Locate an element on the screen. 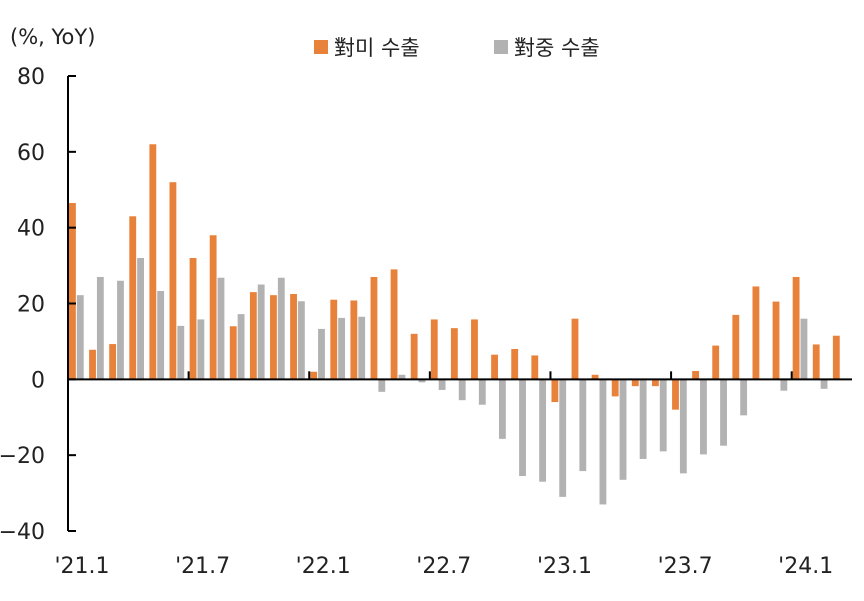 This screenshot has width=864, height=601. x-tick-labels: '21.1 '21.7 '22.1 '22.7 '23.1 '23.7 '24.1 is located at coordinates (443, 566).